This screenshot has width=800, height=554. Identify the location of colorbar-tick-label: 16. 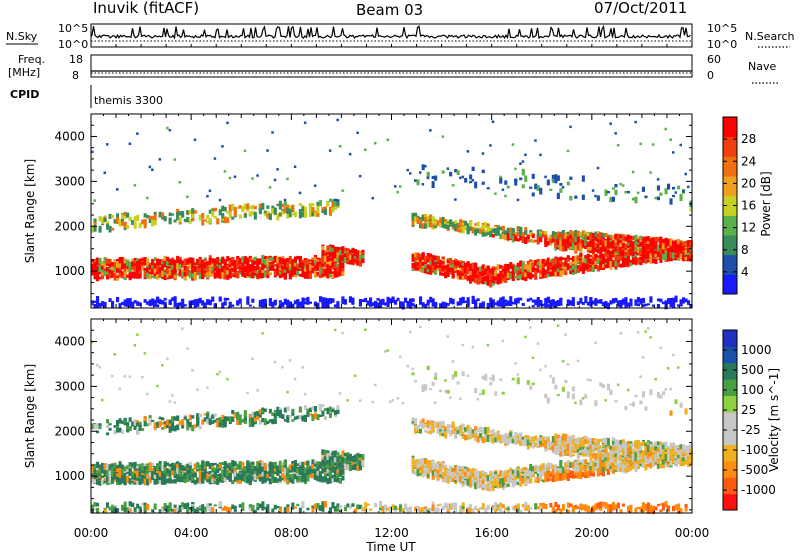
(748, 206).